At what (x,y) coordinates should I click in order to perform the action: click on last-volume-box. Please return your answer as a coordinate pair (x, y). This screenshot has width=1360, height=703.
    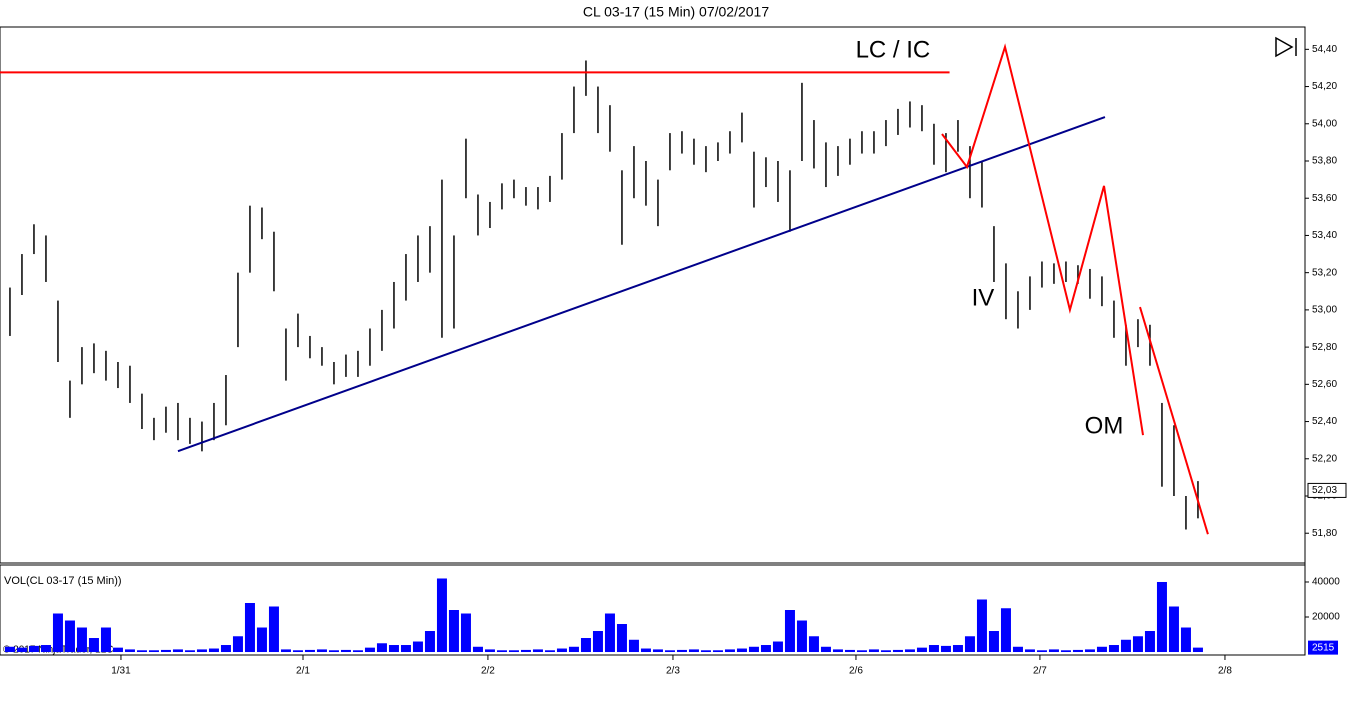
    Looking at the image, I should click on (1323, 647).